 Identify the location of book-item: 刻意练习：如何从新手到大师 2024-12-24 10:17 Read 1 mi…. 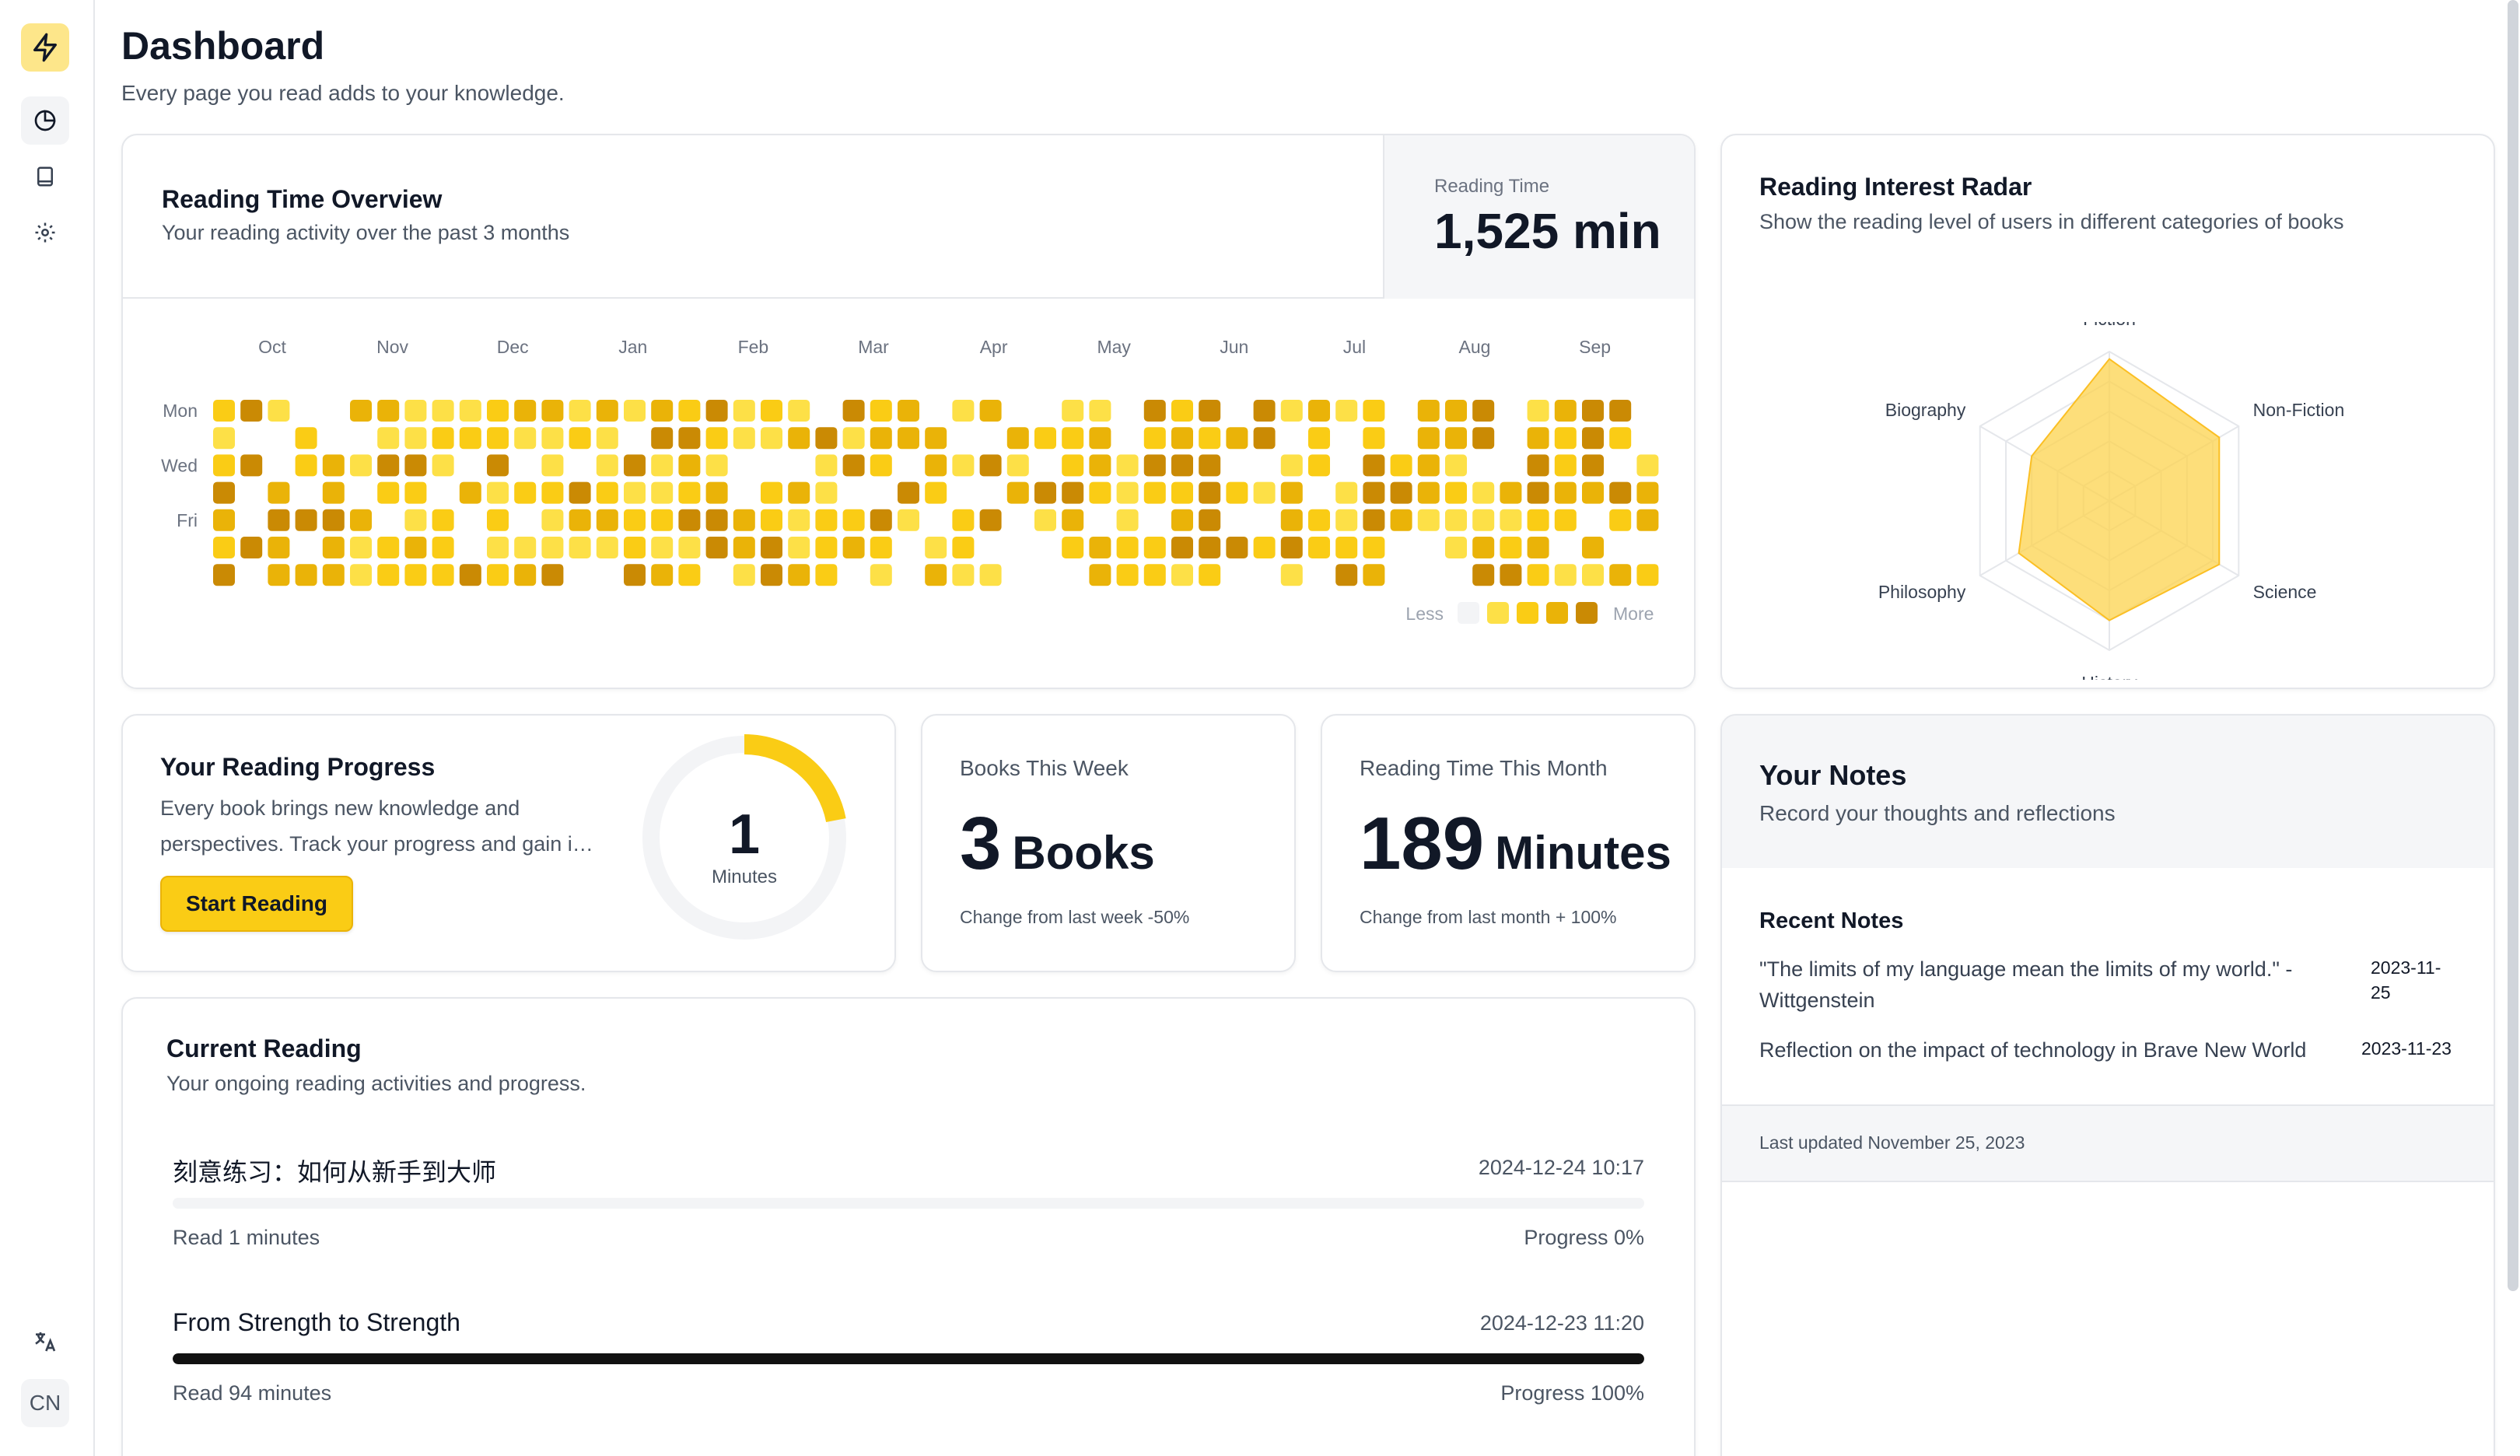
(909, 1223).